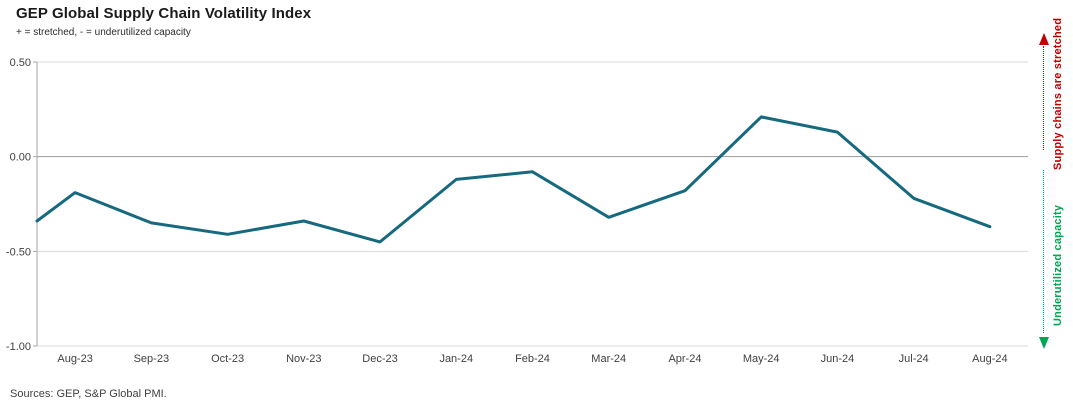 Image resolution: width=1073 pixels, height=411 pixels. I want to click on y-axis-label: 0.50, so click(20, 63).